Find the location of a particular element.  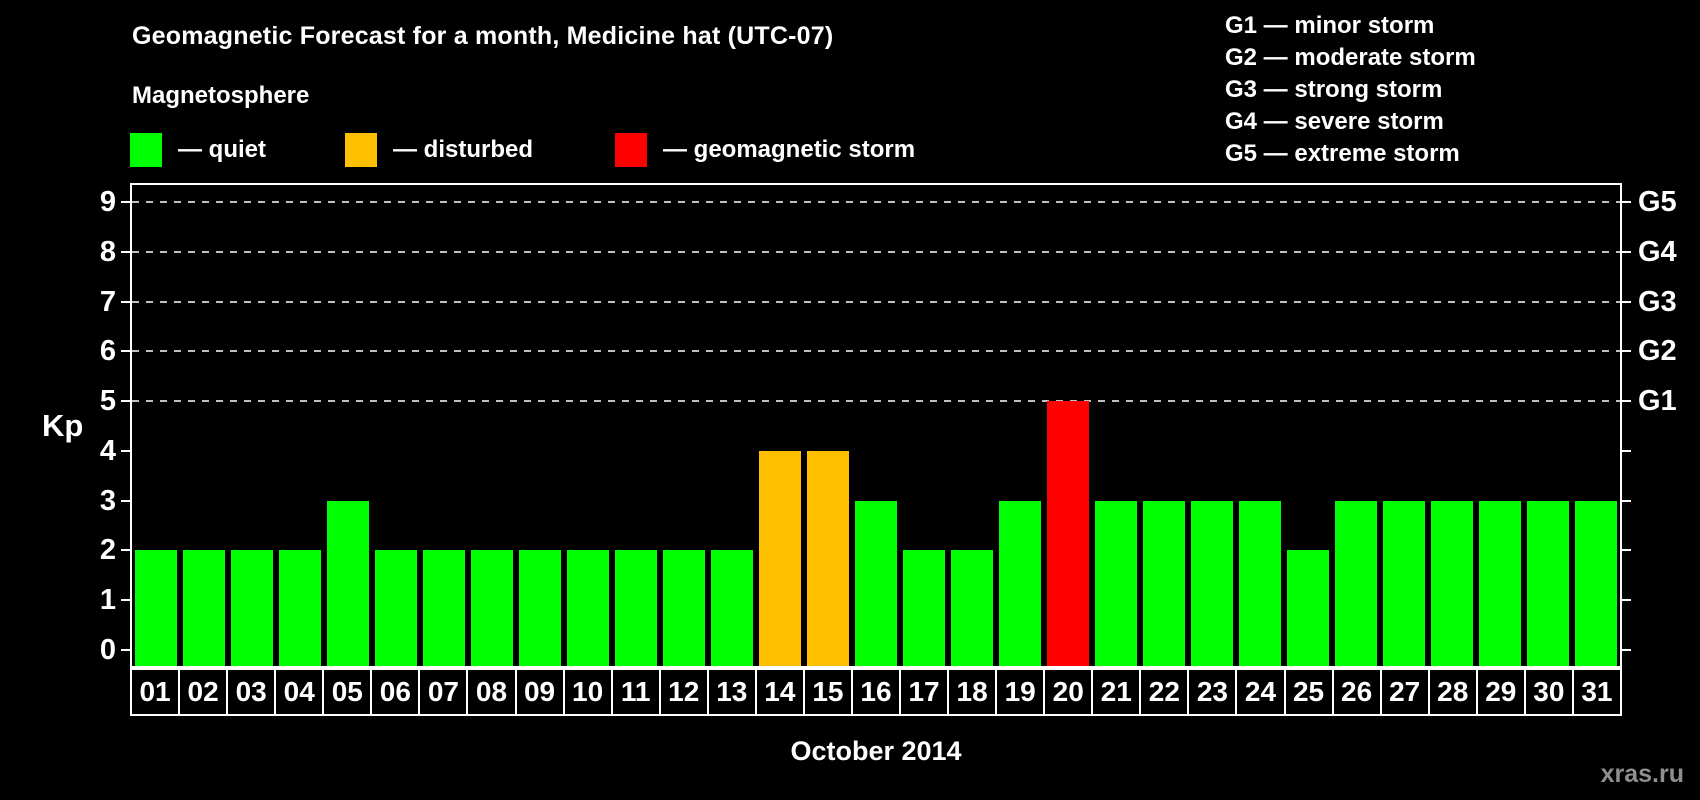

day-label-11: 11 is located at coordinates (635, 692).